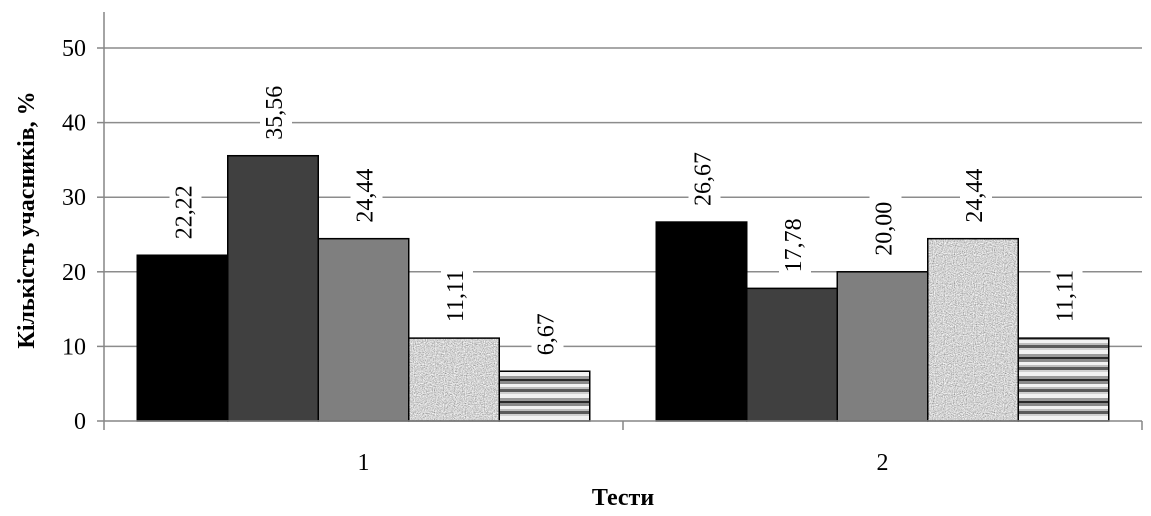  I want to click on data-label: 20,00, so click(885, 229).